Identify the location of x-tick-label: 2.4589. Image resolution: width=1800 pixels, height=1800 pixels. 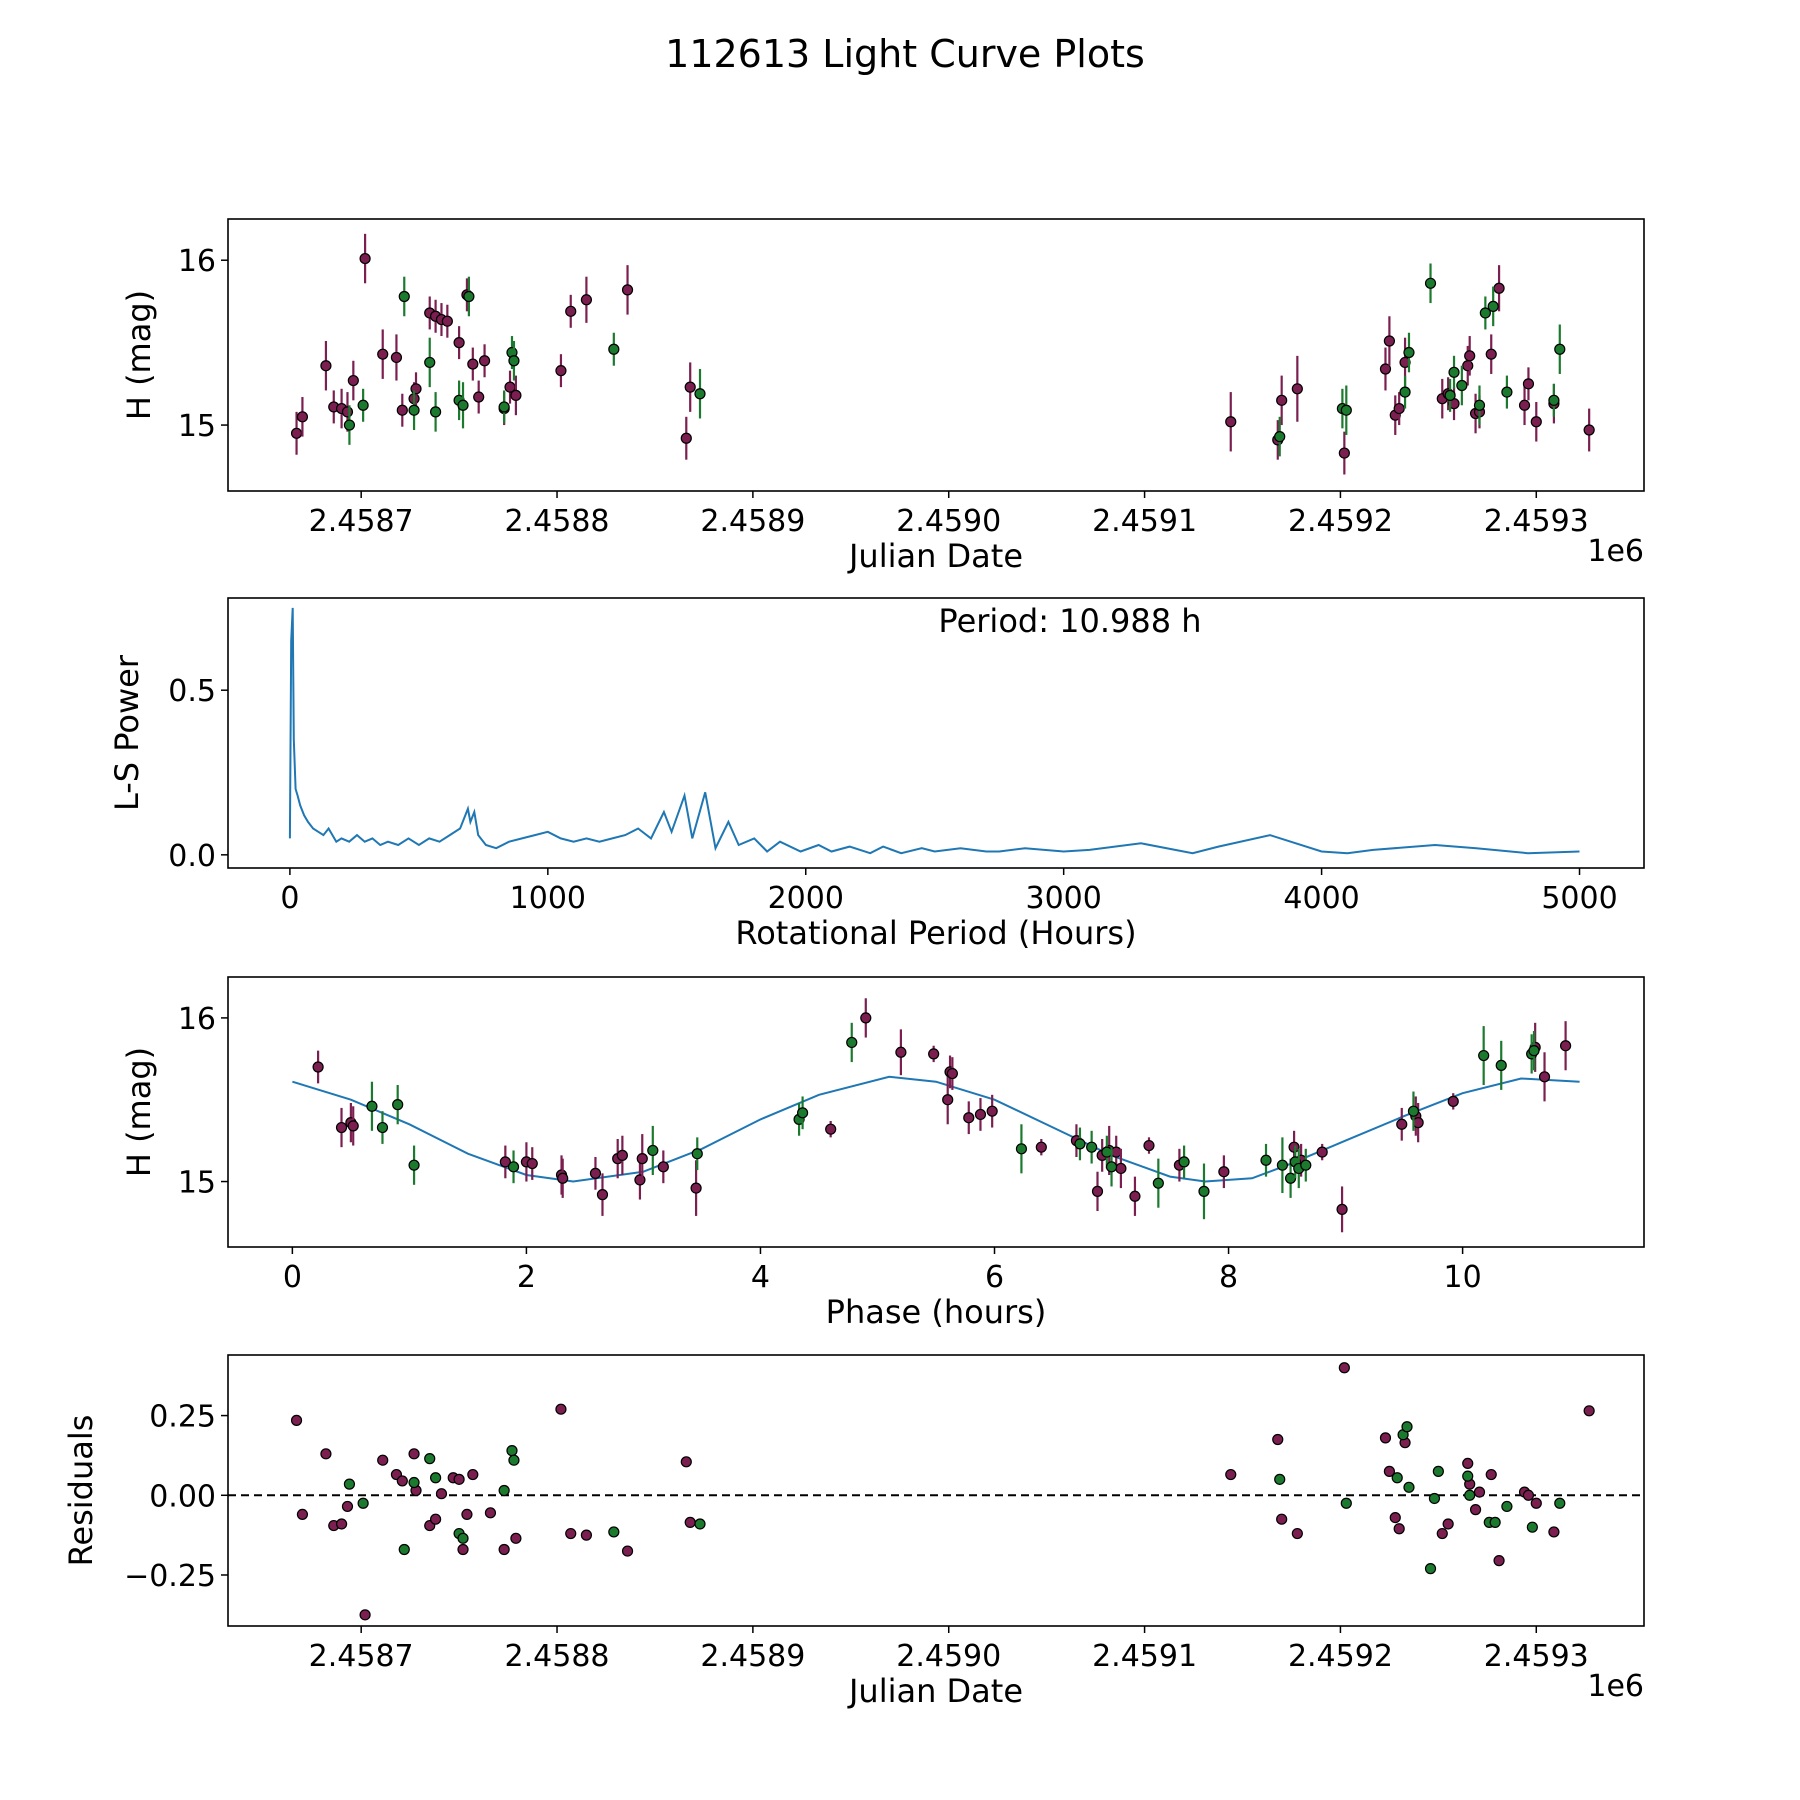
(752, 521).